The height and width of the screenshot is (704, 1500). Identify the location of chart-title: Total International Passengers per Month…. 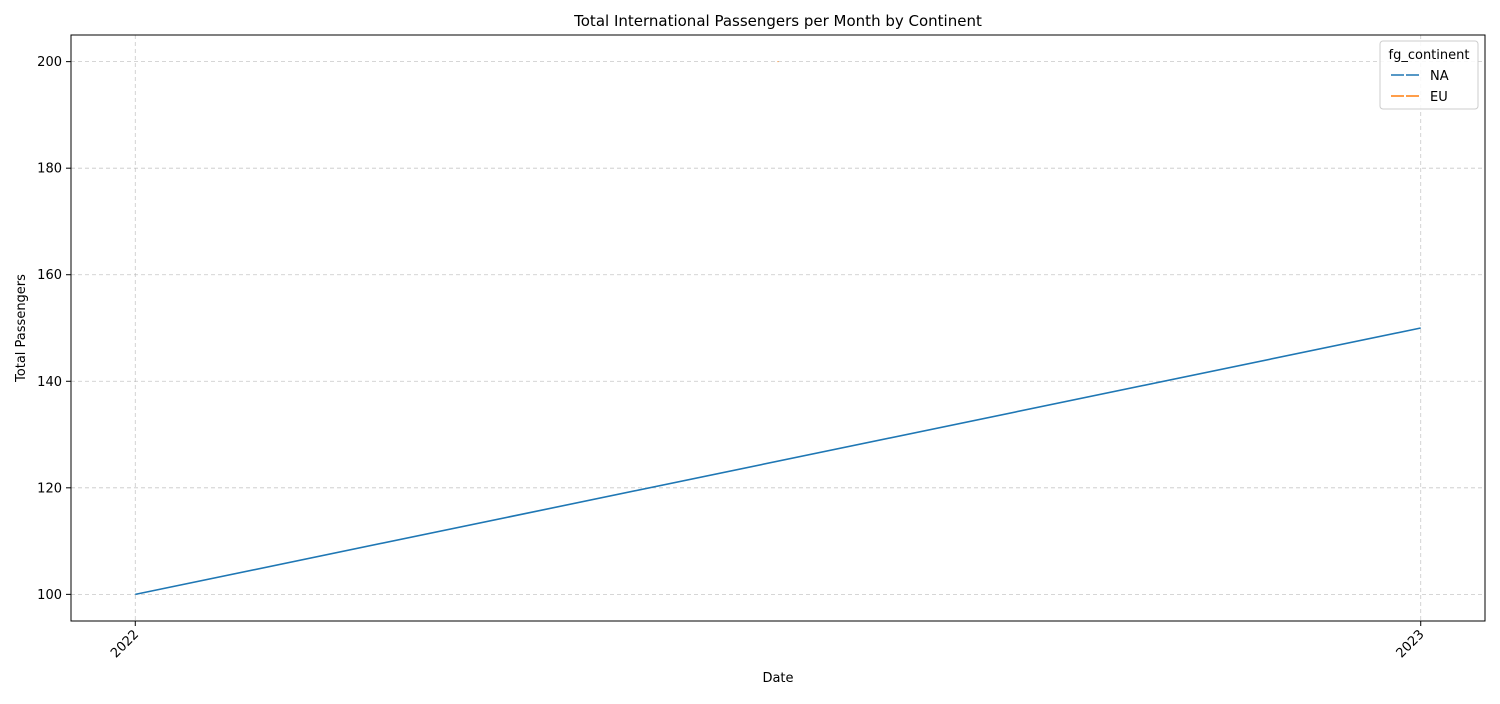
(777, 21).